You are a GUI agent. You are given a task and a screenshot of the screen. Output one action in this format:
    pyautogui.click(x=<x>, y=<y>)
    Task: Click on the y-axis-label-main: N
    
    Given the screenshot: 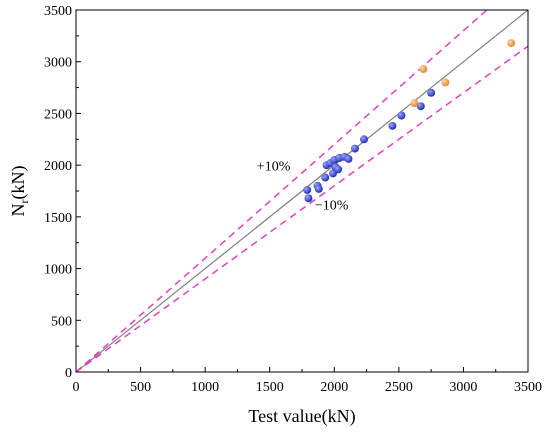 What is the action you would take?
    pyautogui.click(x=18, y=210)
    